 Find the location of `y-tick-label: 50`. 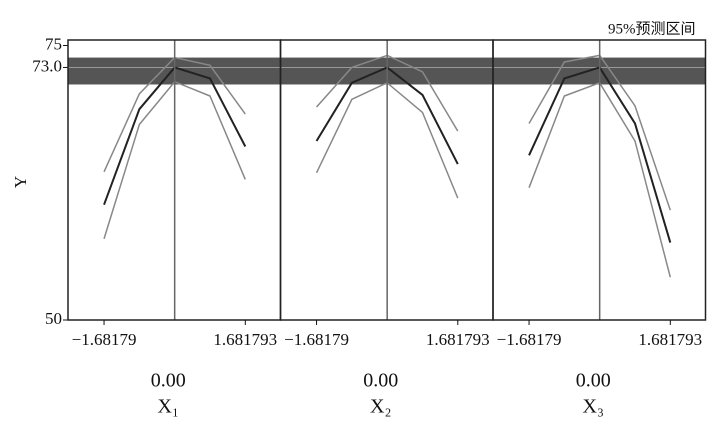

y-tick-label: 50 is located at coordinates (53, 318).